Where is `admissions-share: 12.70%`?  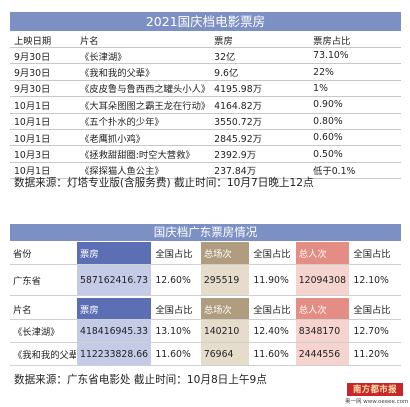 admissions-share: 12.70% is located at coordinates (375, 331).